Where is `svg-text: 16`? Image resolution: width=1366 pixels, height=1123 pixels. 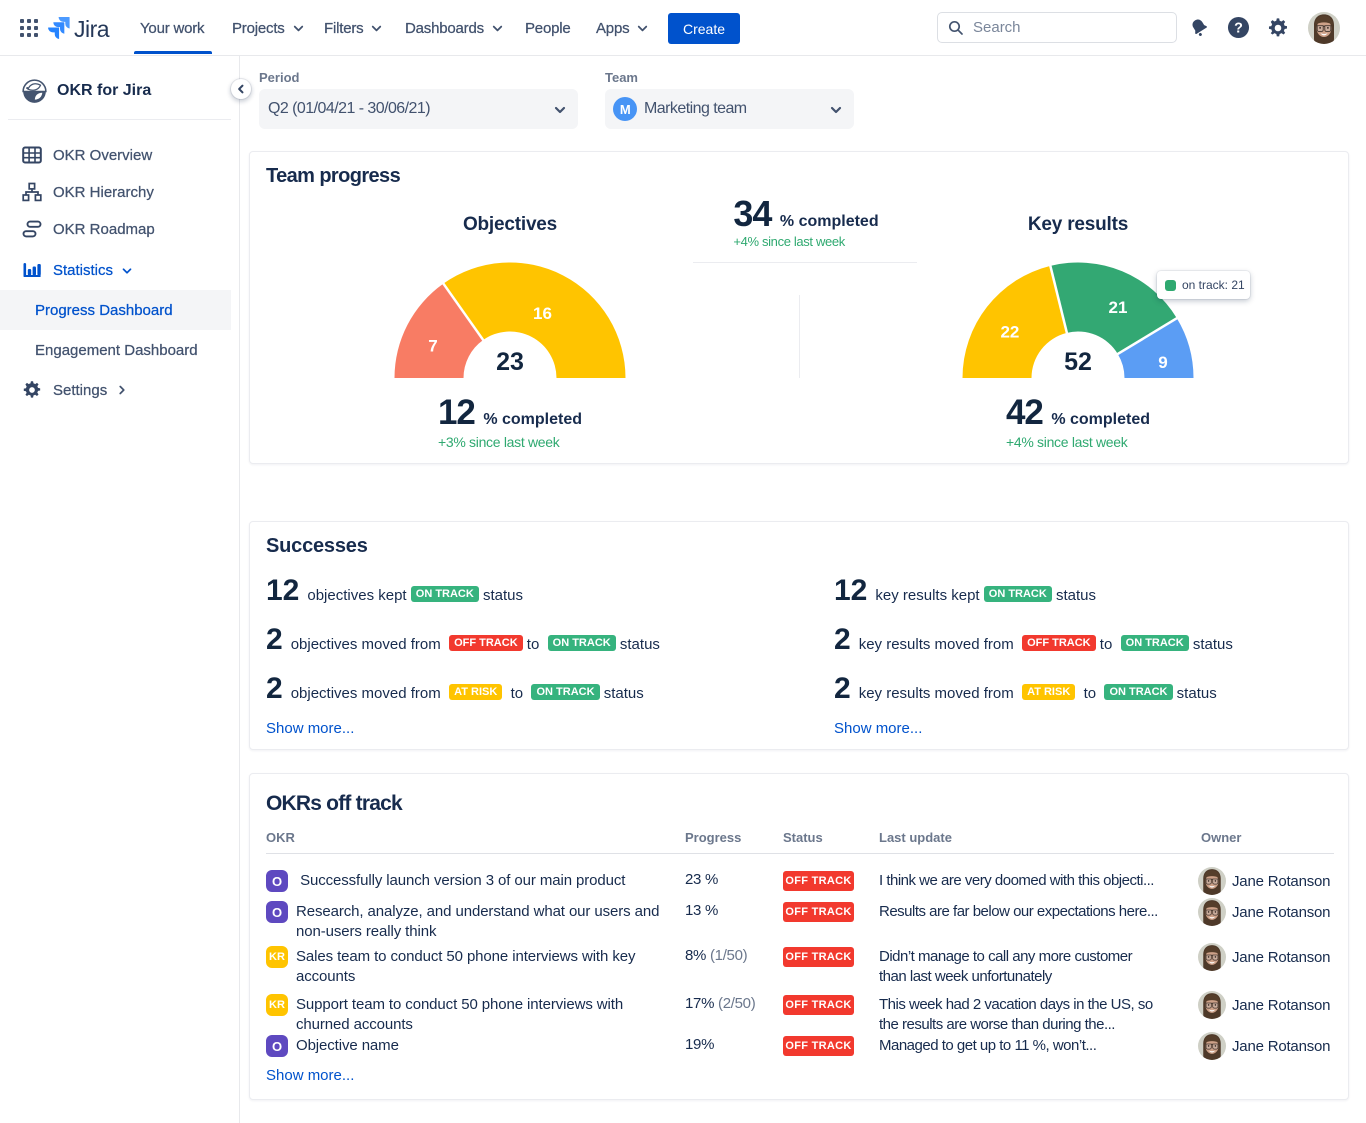 svg-text: 16 is located at coordinates (542, 313).